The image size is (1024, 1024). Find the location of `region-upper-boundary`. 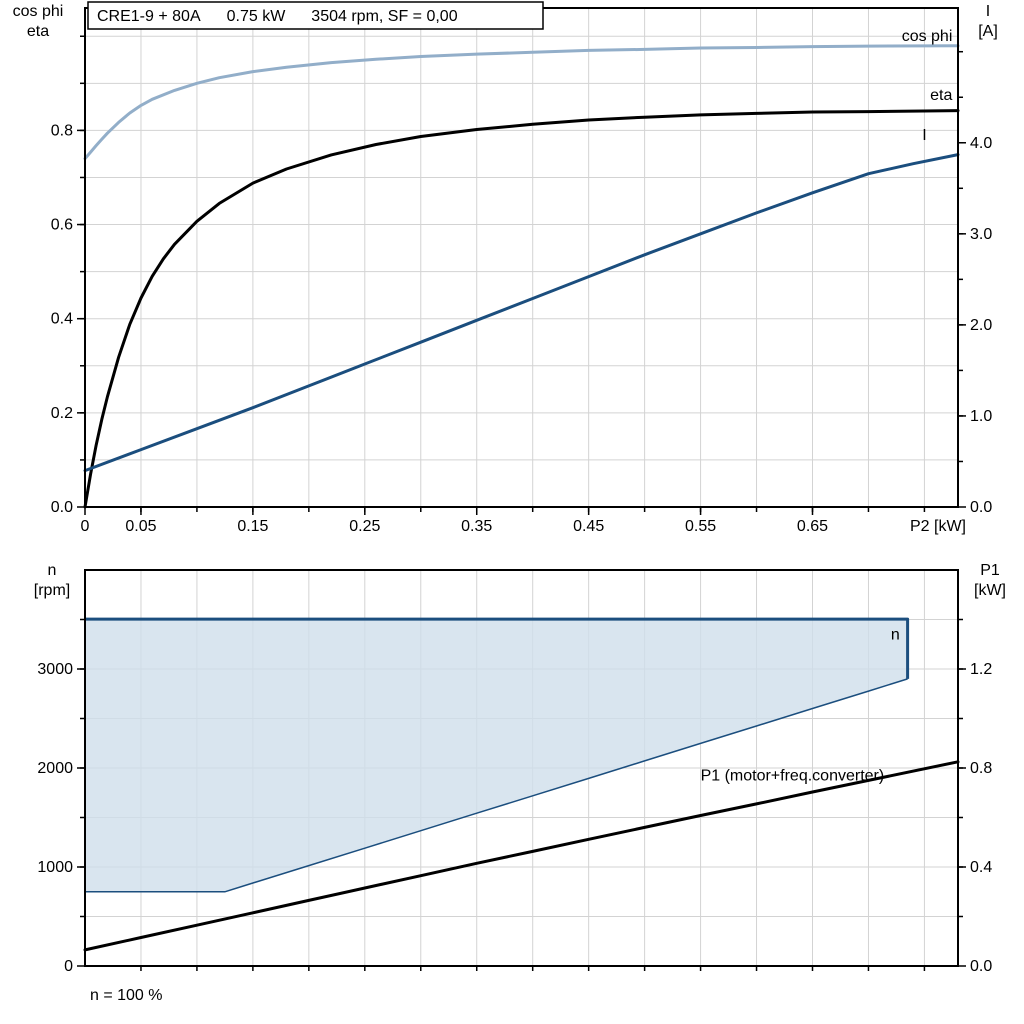

region-upper-boundary is located at coordinates (497, 648).